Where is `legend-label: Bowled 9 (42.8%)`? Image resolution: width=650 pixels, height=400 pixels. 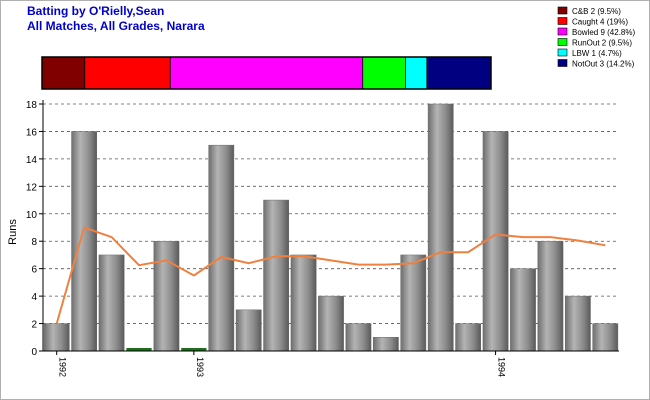 legend-label: Bowled 9 (42.8%) is located at coordinates (603, 32).